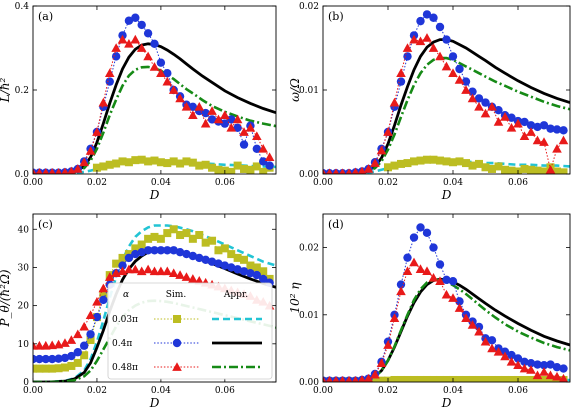 The width and height of the screenshot is (582, 409). What do you see at coordinates (446, 402) in the screenshot?
I see `x-axis-label: D` at bounding box center [446, 402].